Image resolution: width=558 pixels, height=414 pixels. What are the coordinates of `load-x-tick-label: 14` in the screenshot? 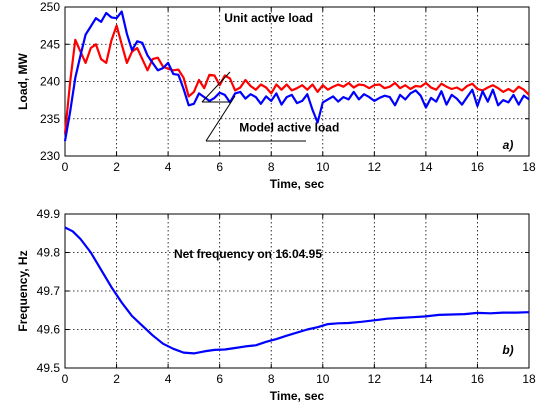 It's located at (426, 167).